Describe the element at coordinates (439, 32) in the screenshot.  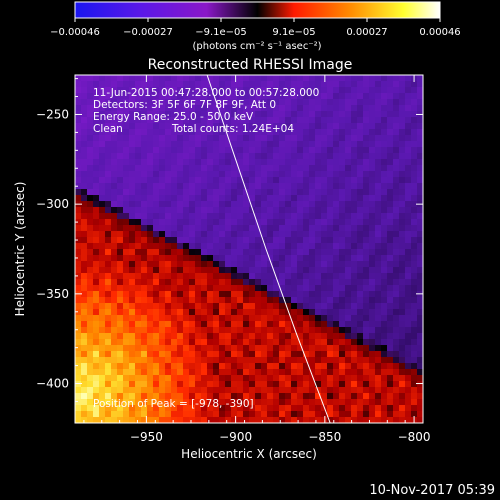
I see `colorbar-tick-label: 0.00046` at that location.